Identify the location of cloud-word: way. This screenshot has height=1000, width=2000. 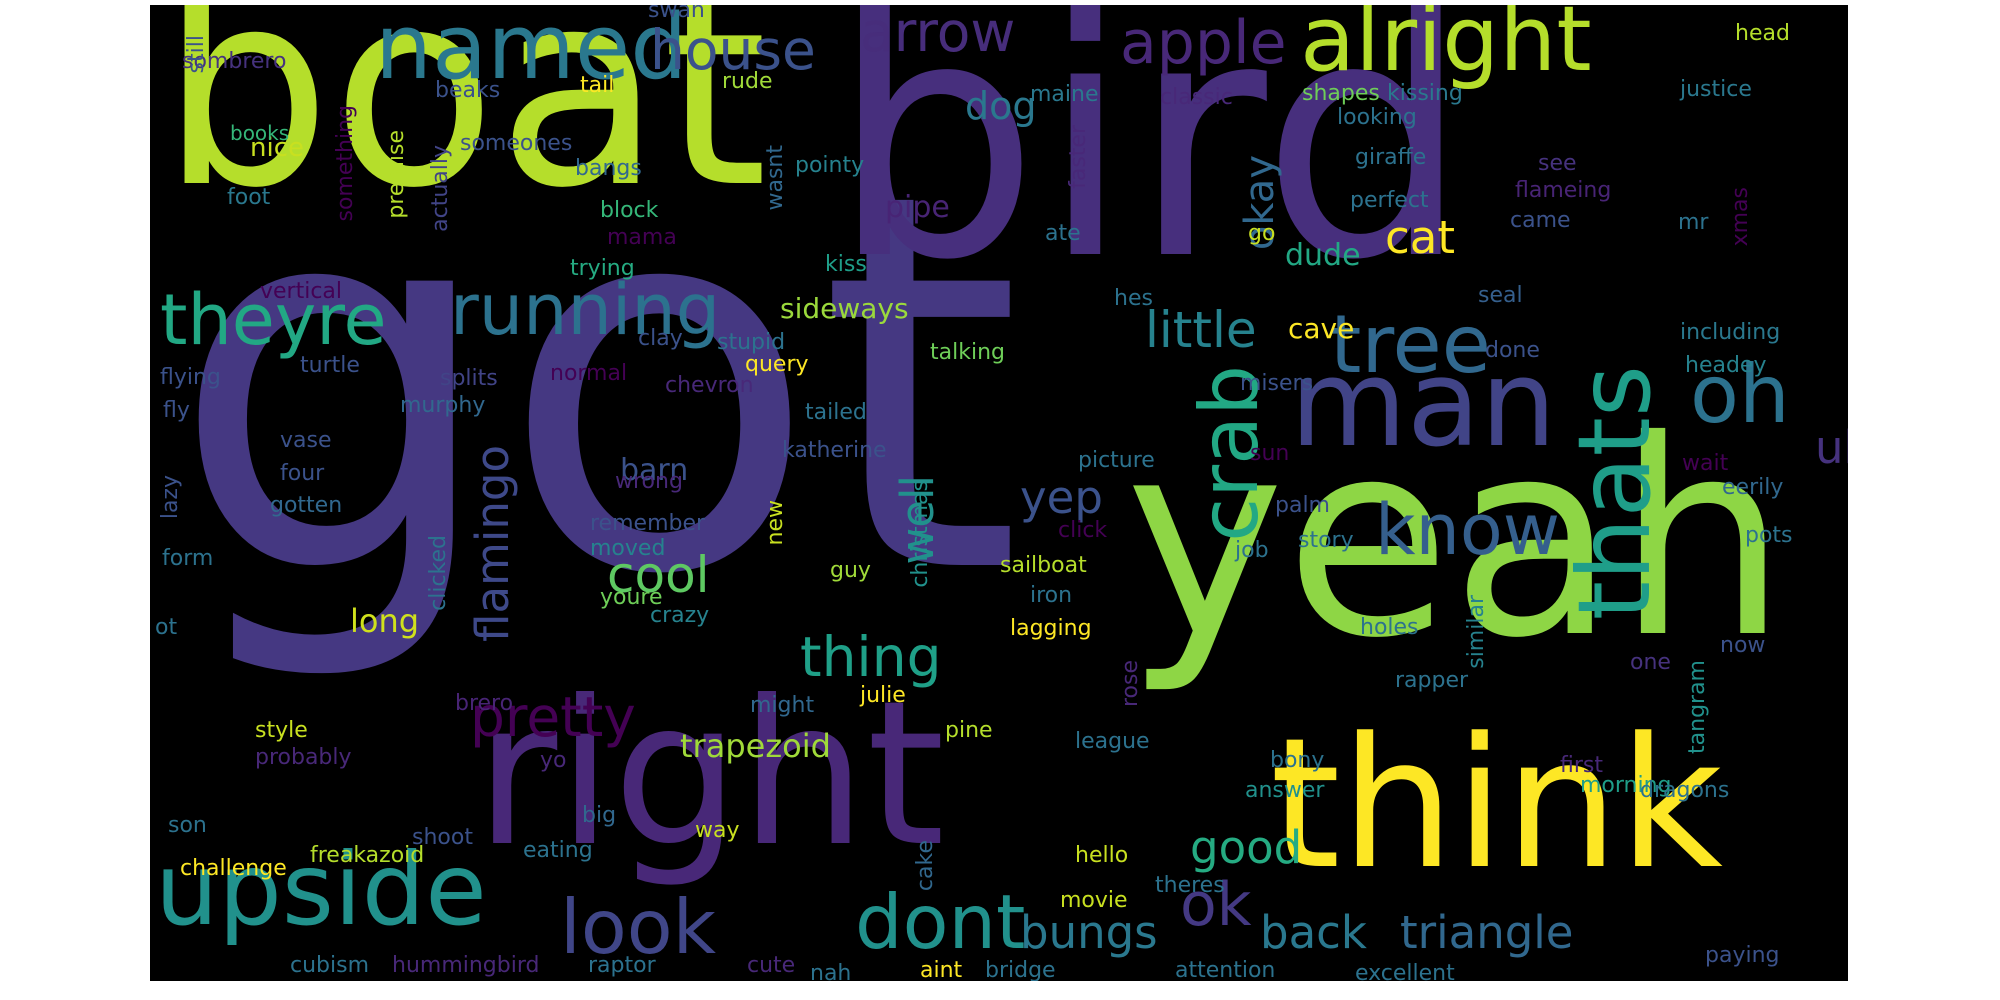
(717, 830).